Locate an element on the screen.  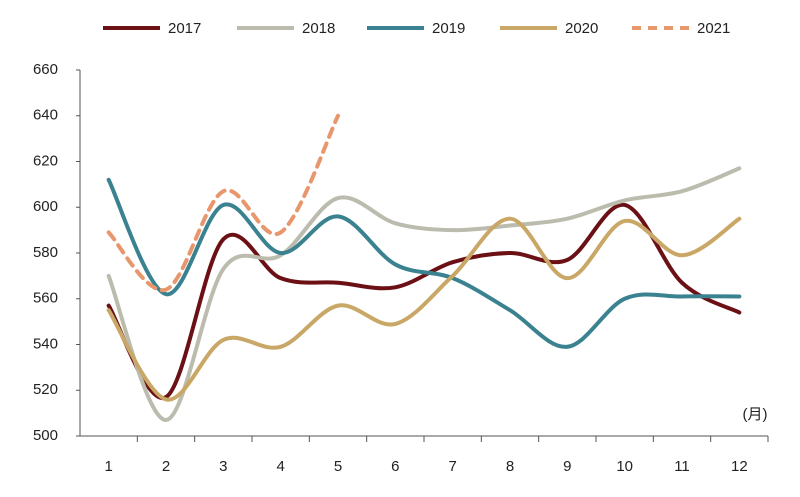
legend-label: 2021 is located at coordinates (713, 28).